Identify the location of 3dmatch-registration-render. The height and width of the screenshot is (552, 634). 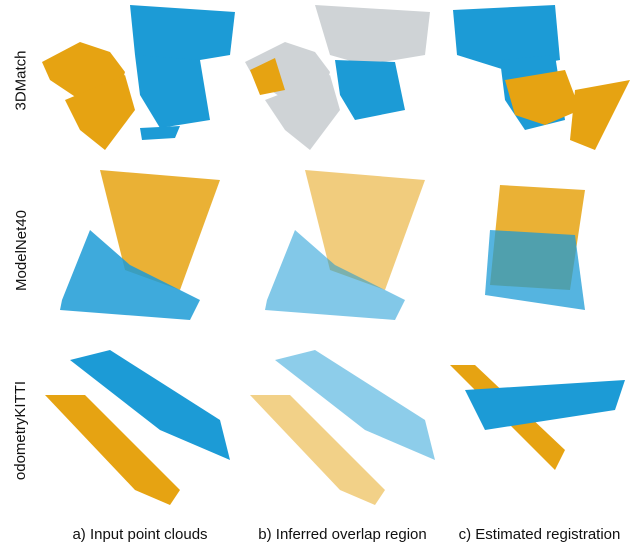
(541, 77).